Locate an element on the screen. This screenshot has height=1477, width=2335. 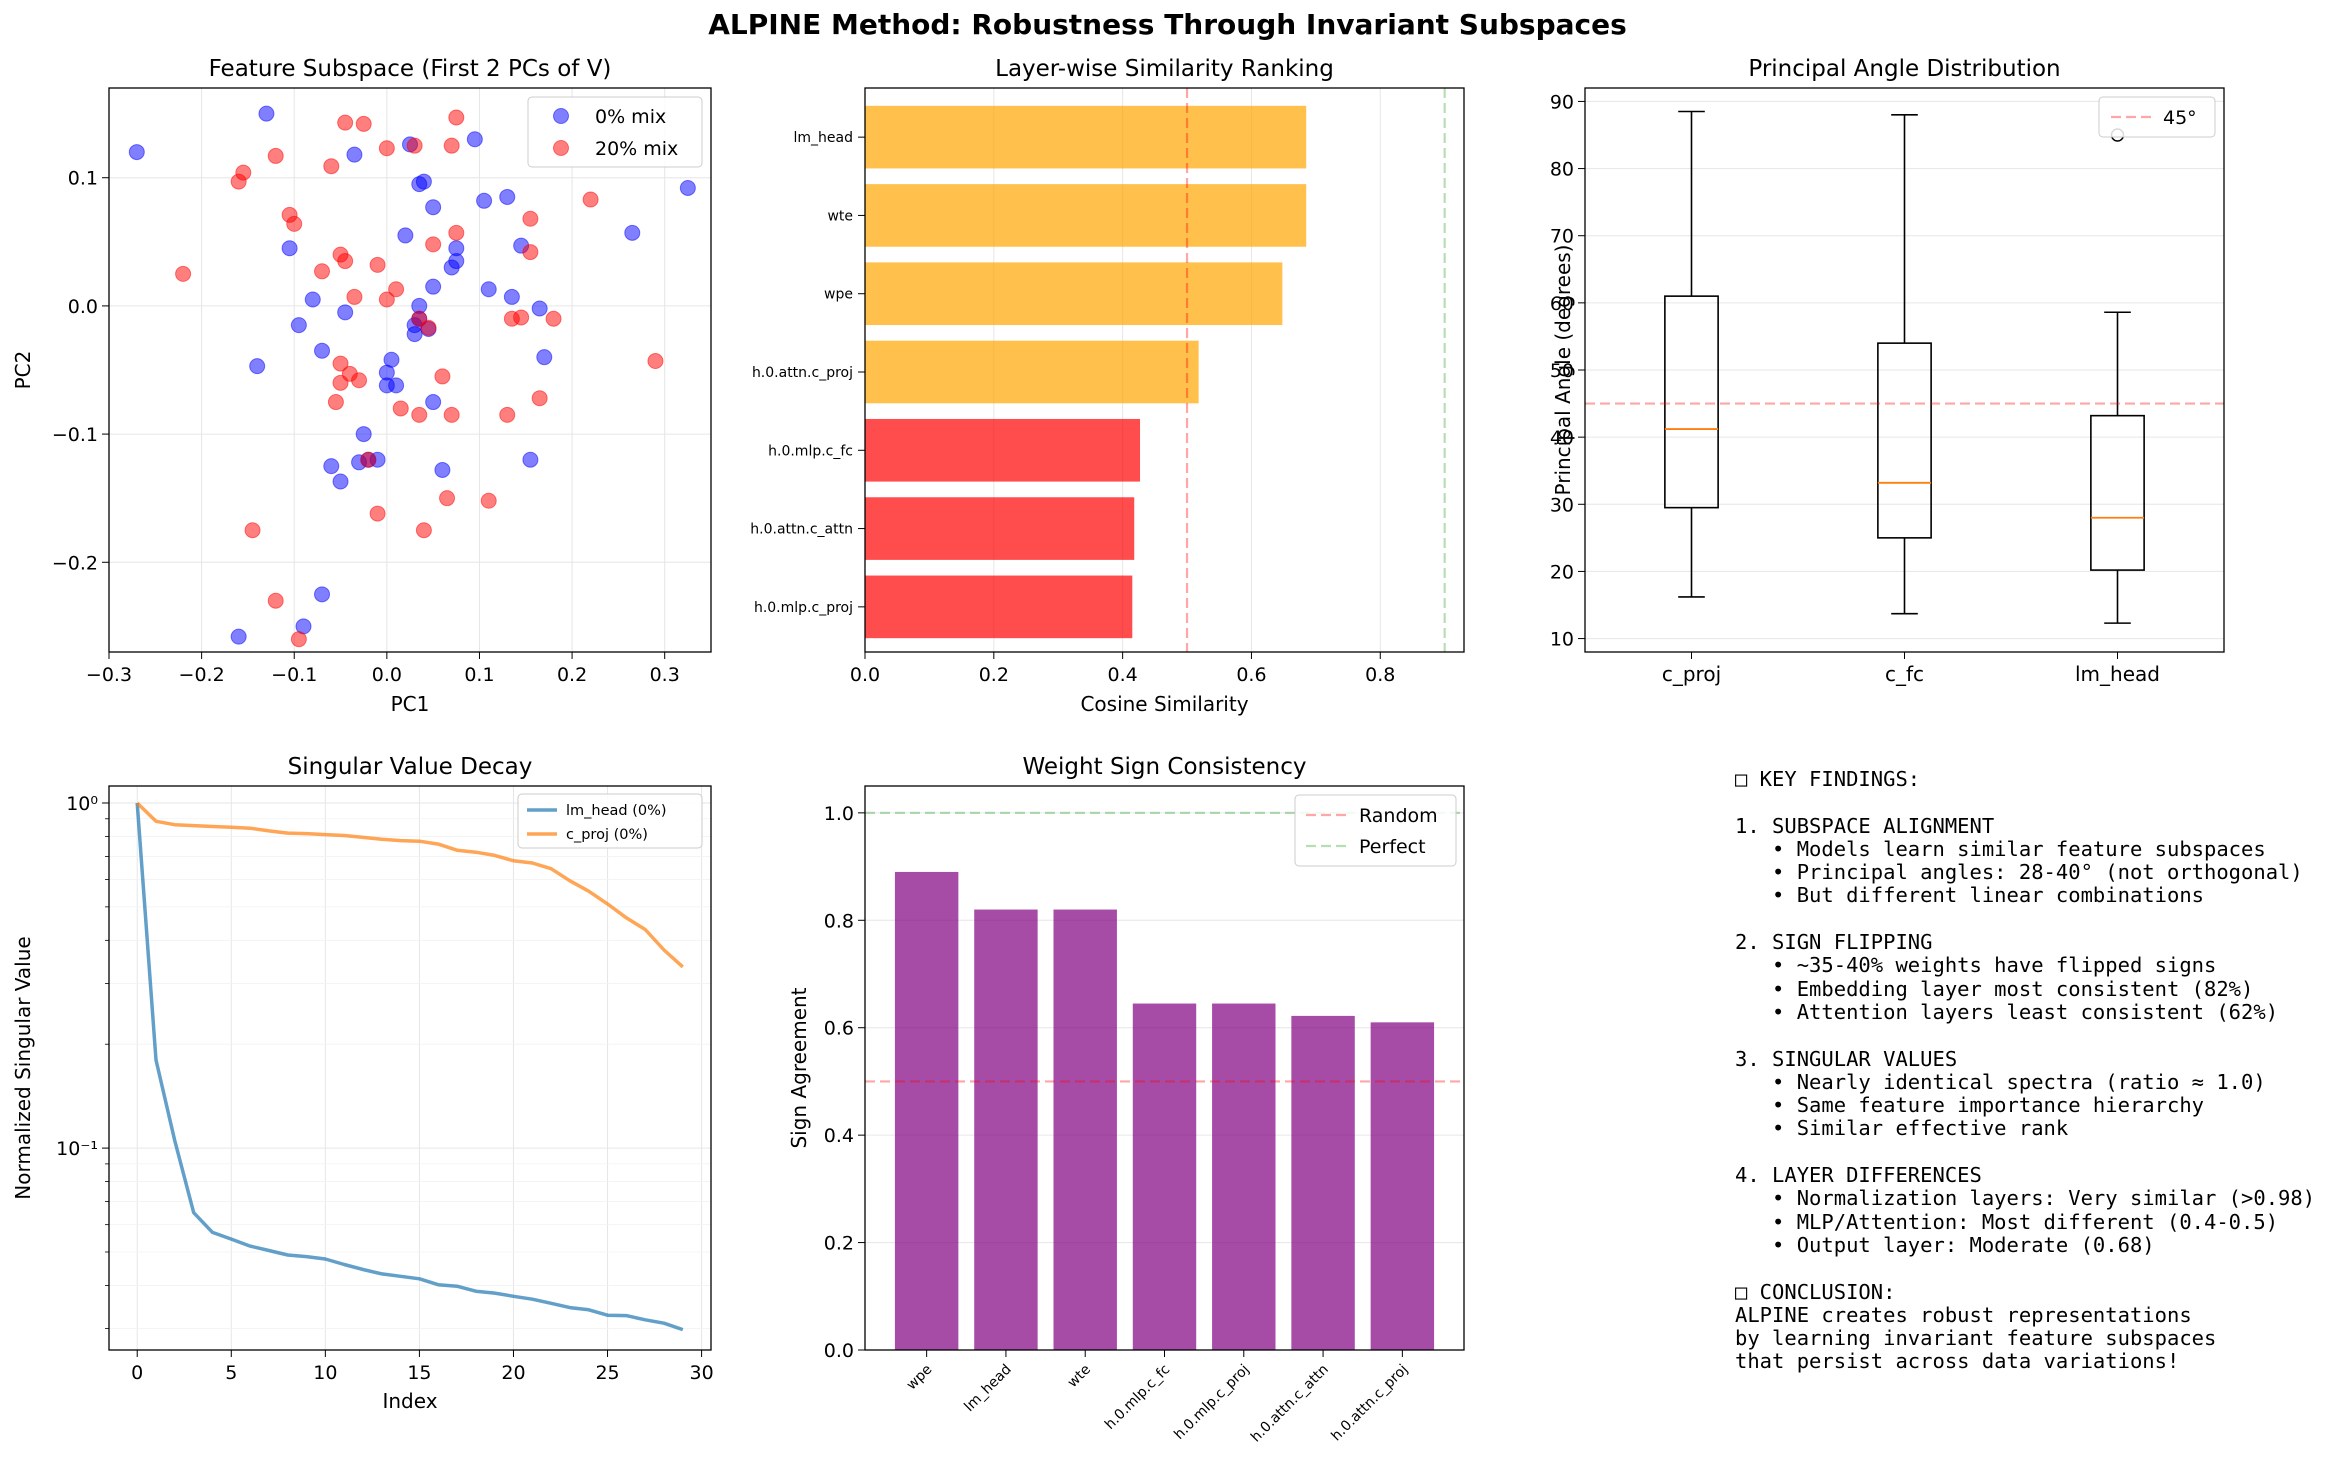
x-tick-label: 0.0 is located at coordinates (865, 675).